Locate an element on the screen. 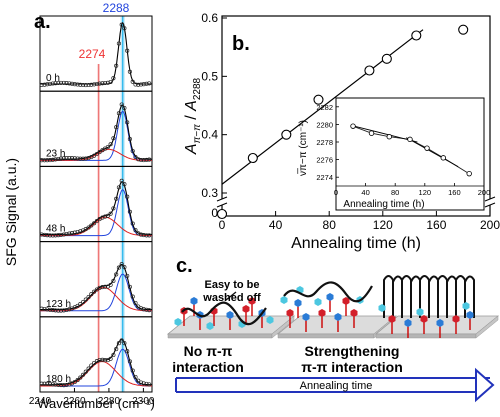 Image resolution: width=500 pixels, height=417 pixels. x-tick-label: 2280 is located at coordinates (109, 401).